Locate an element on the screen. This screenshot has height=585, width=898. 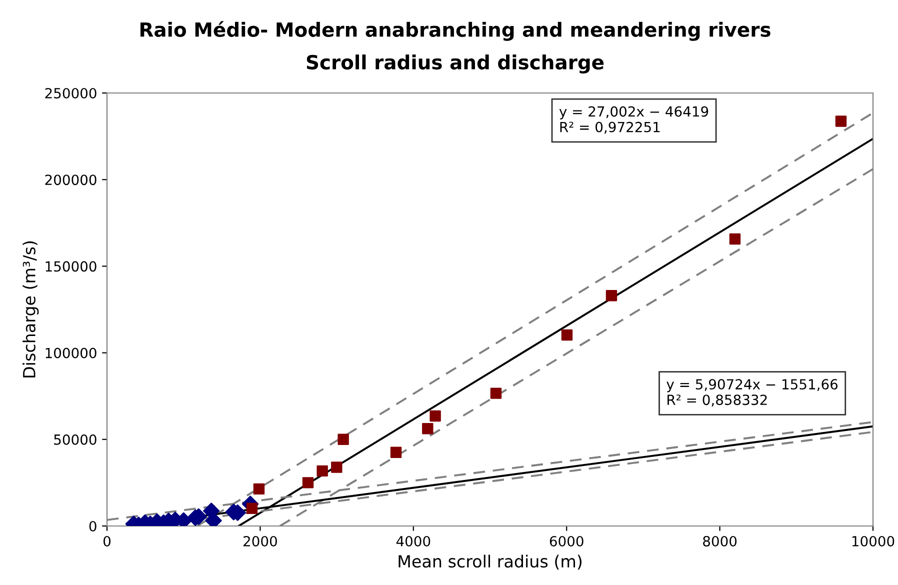
x-tick-label: 2000 is located at coordinates (260, 541).